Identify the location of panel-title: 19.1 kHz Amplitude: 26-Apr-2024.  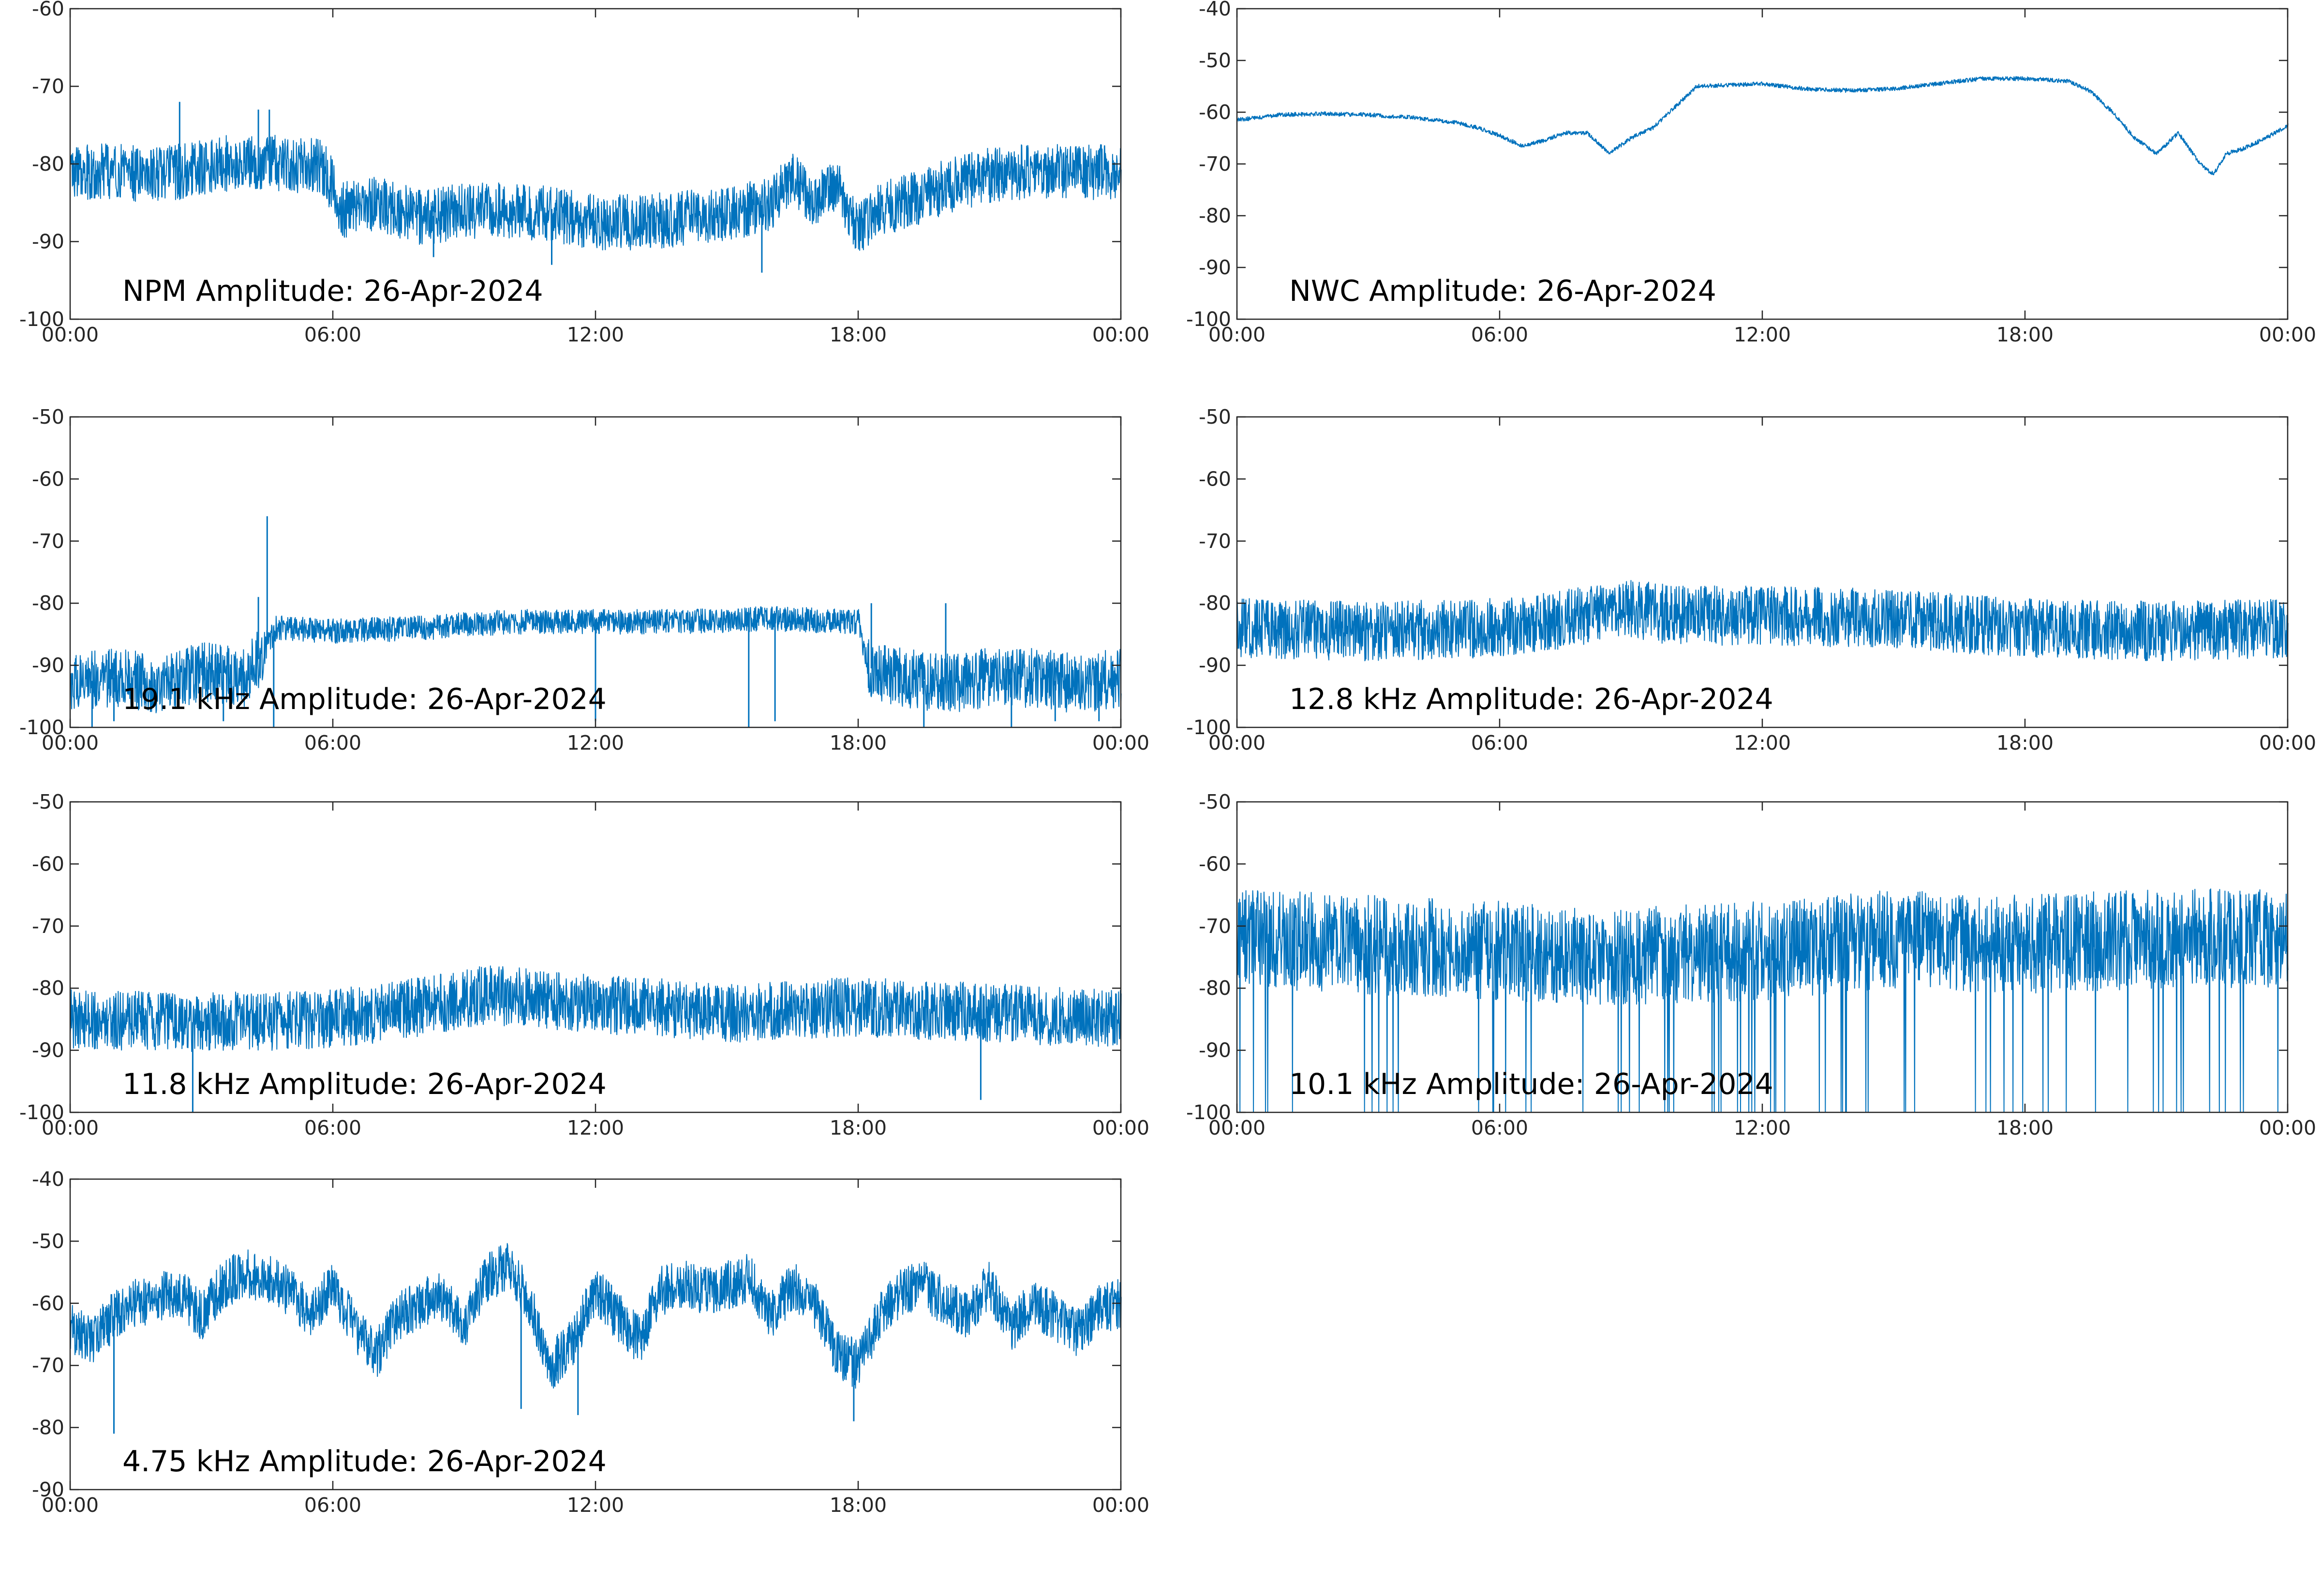
(364, 699).